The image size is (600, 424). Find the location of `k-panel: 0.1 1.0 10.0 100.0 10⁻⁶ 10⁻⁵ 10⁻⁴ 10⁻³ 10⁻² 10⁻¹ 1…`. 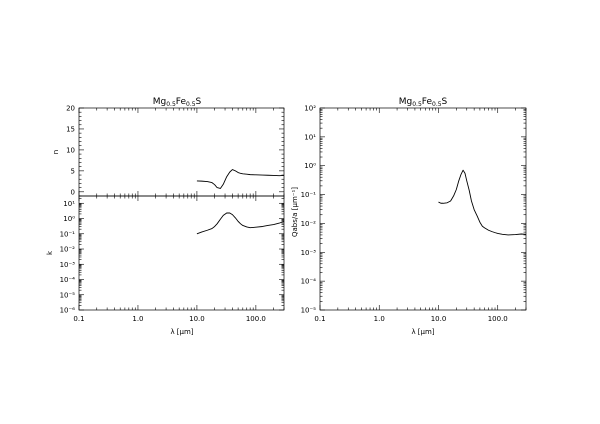

k-panel: 0.1 1.0 10.0 100.0 10⁻⁶ 10⁻⁵ 10⁻⁴ 10⁻³ 10⁻² 10⁻¹ 1… is located at coordinates (172, 259).